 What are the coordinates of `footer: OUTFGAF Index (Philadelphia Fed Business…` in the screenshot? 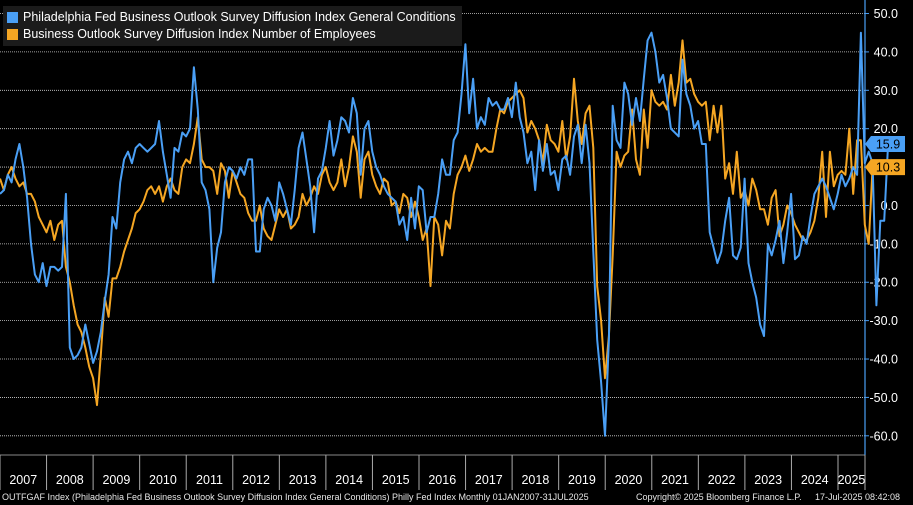 It's located at (456, 497).